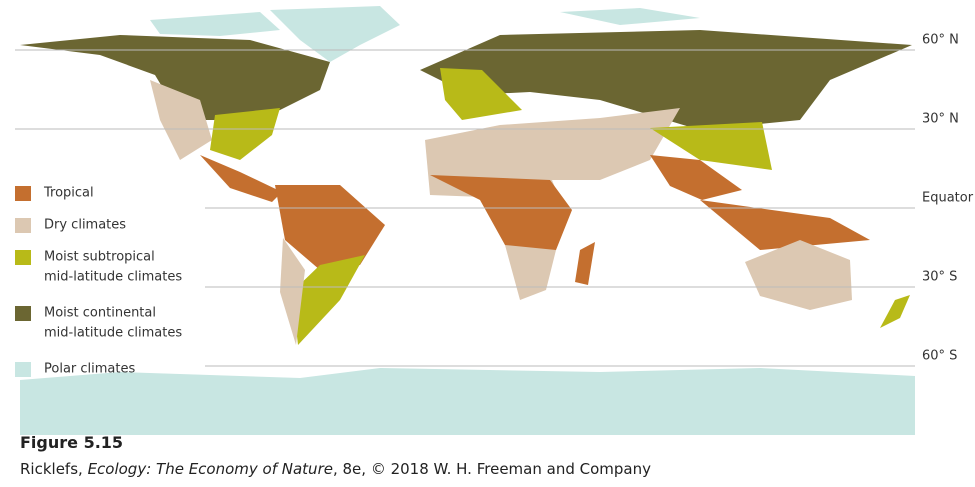  Describe the element at coordinates (99, 257) in the screenshot. I see `legend-label: Moist subtropical` at that location.